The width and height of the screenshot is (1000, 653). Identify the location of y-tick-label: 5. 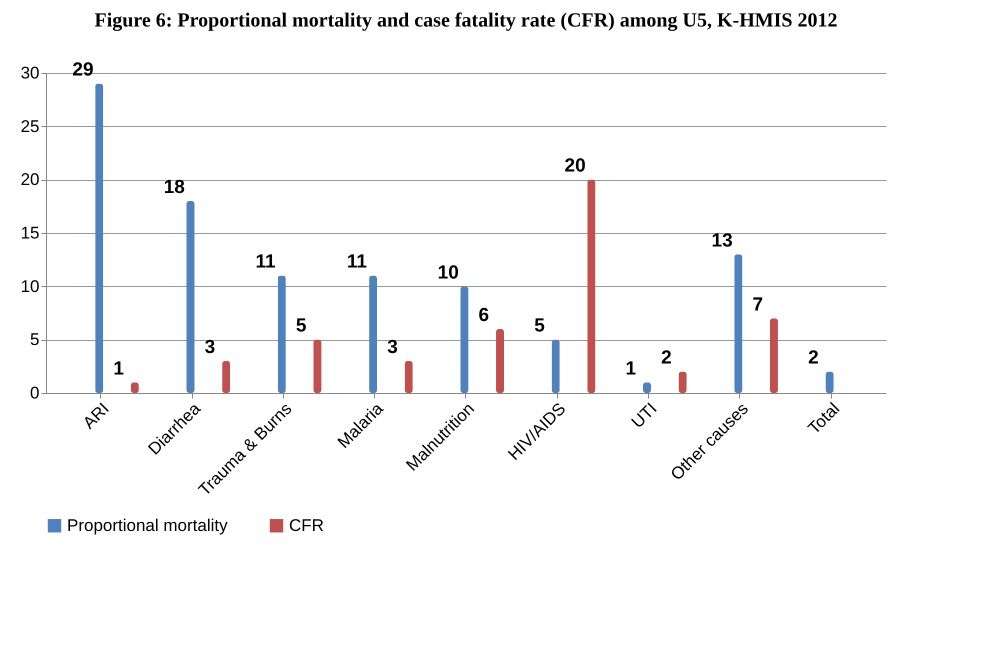
(35, 340).